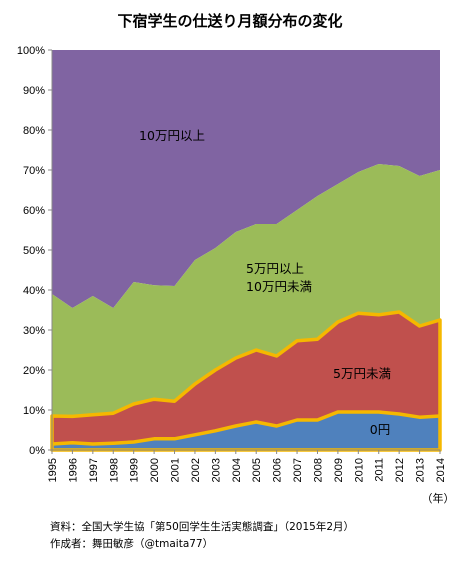  What do you see at coordinates (441, 470) in the screenshot?
I see `x-tick-label: 2014` at bounding box center [441, 470].